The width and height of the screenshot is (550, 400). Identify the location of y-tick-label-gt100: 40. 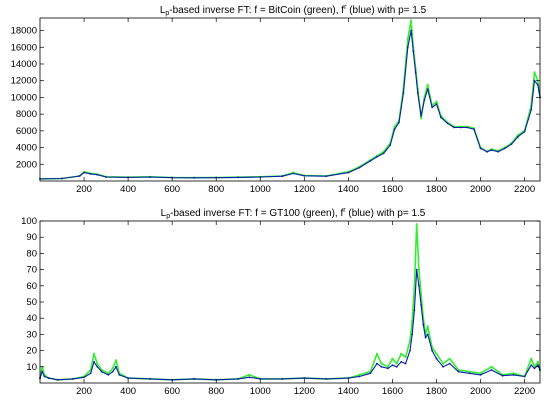
(31, 318).